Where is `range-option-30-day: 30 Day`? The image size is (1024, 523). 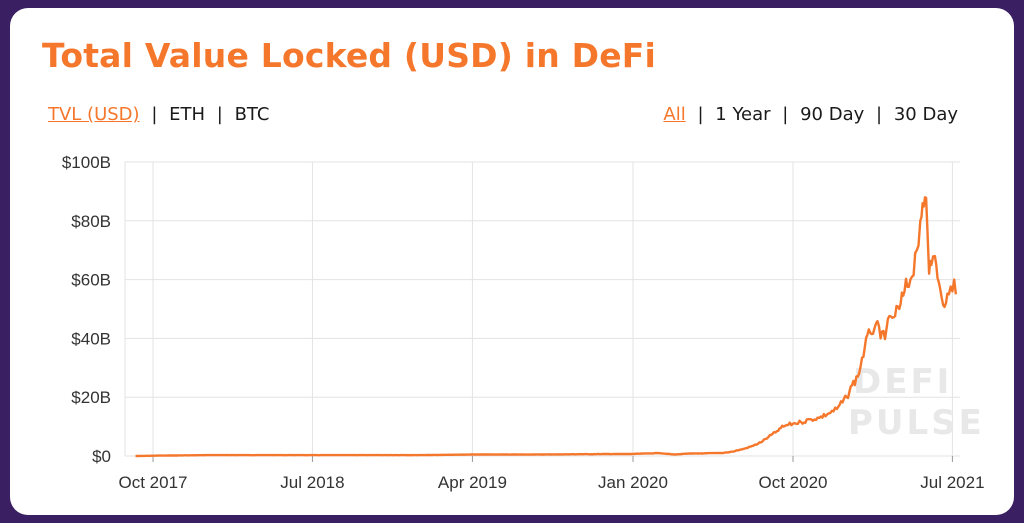 range-option-30-day: 30 Day is located at coordinates (925, 114).